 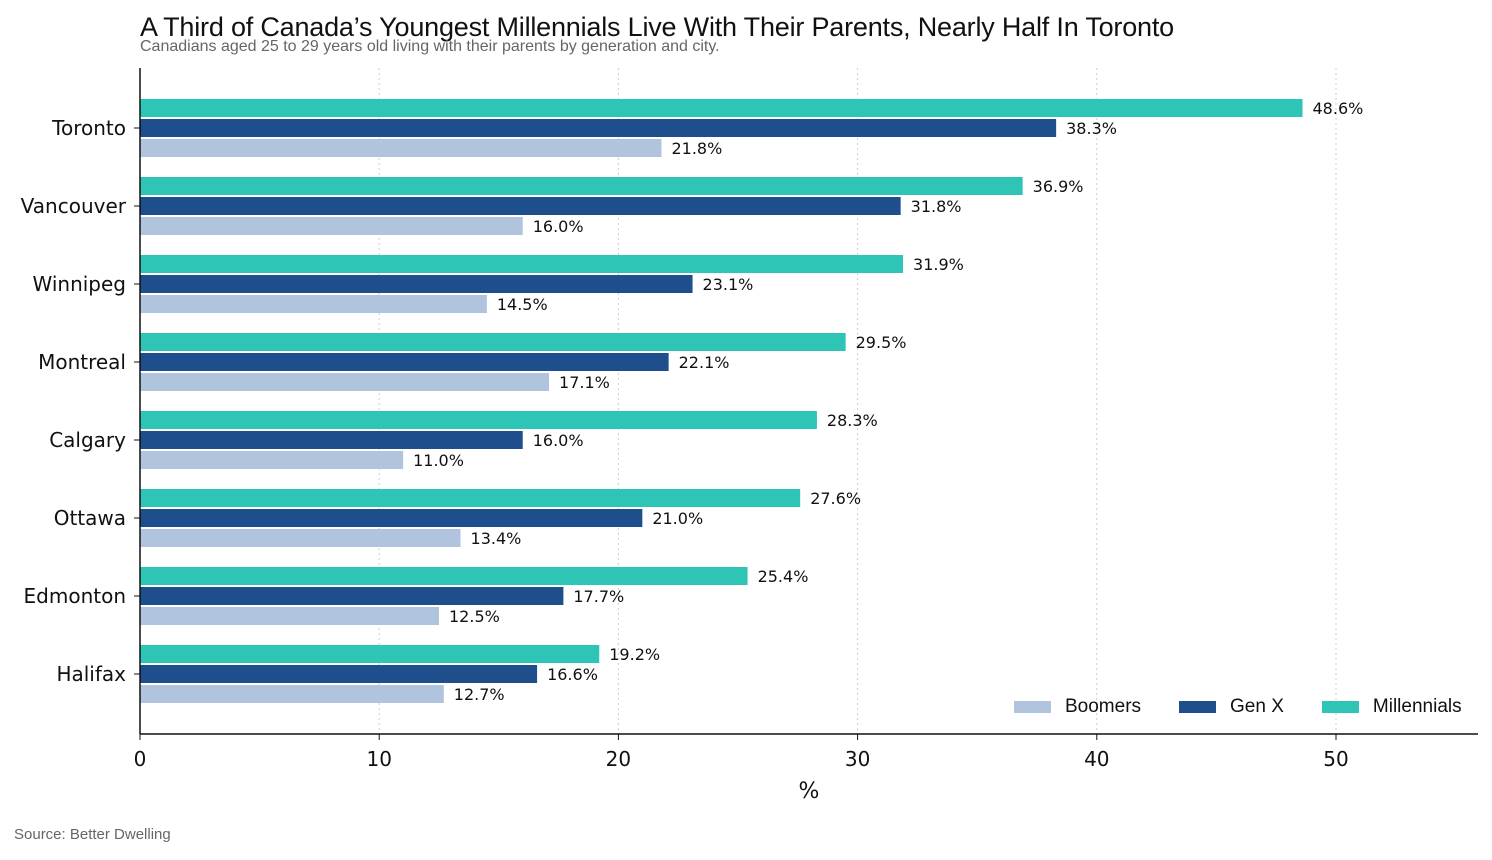 I want to click on category-label: Winnipeg, so click(x=80, y=284).